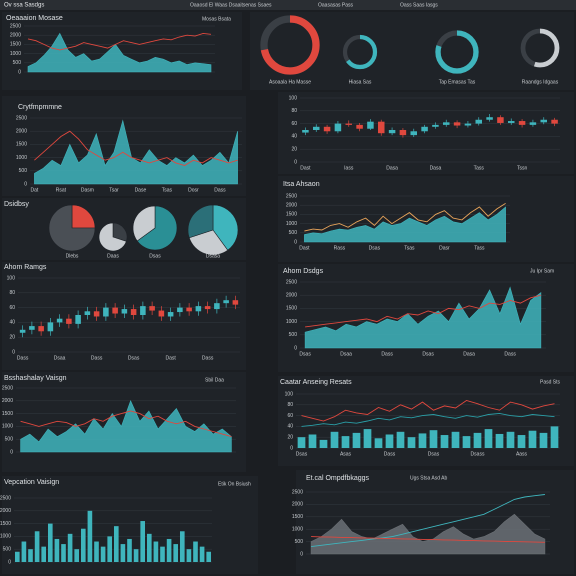  Describe the element at coordinates (336, 5) in the screenshot. I see `header-item: Oaasasas Pass` at that location.